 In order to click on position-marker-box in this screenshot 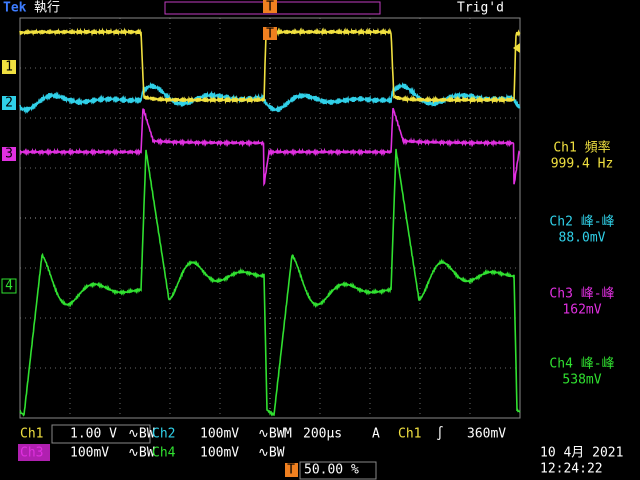, I will do `click(291, 470)`.